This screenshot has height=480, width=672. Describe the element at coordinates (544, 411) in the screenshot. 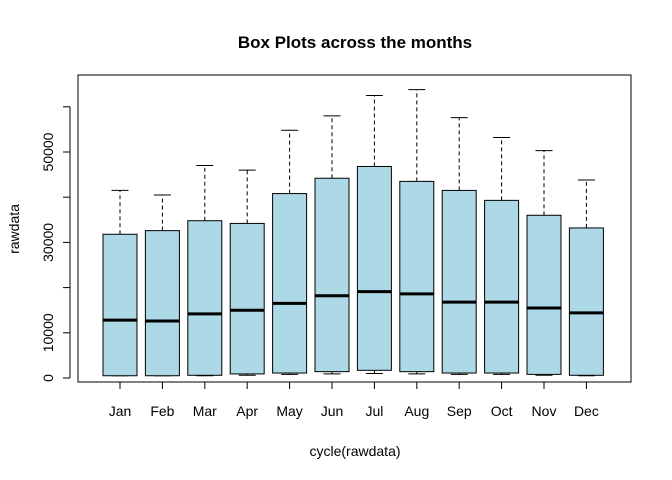

I see `x-tick-label: Nov` at that location.